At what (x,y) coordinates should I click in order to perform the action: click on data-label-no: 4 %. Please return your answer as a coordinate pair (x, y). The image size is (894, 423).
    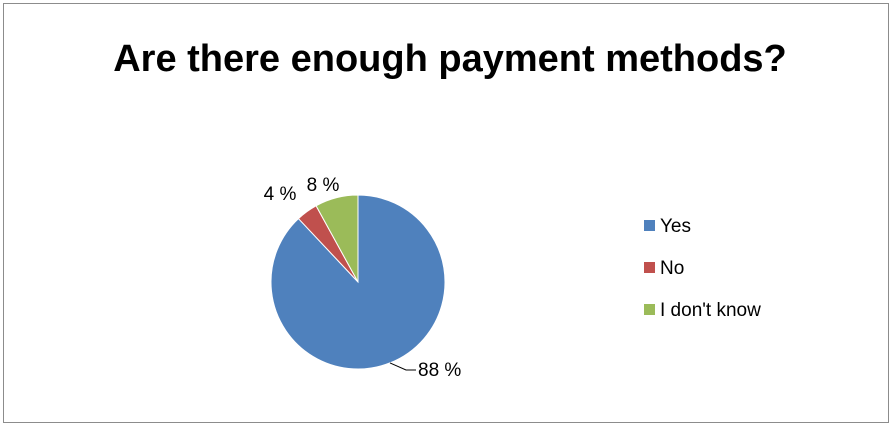
    Looking at the image, I should click on (280, 194).